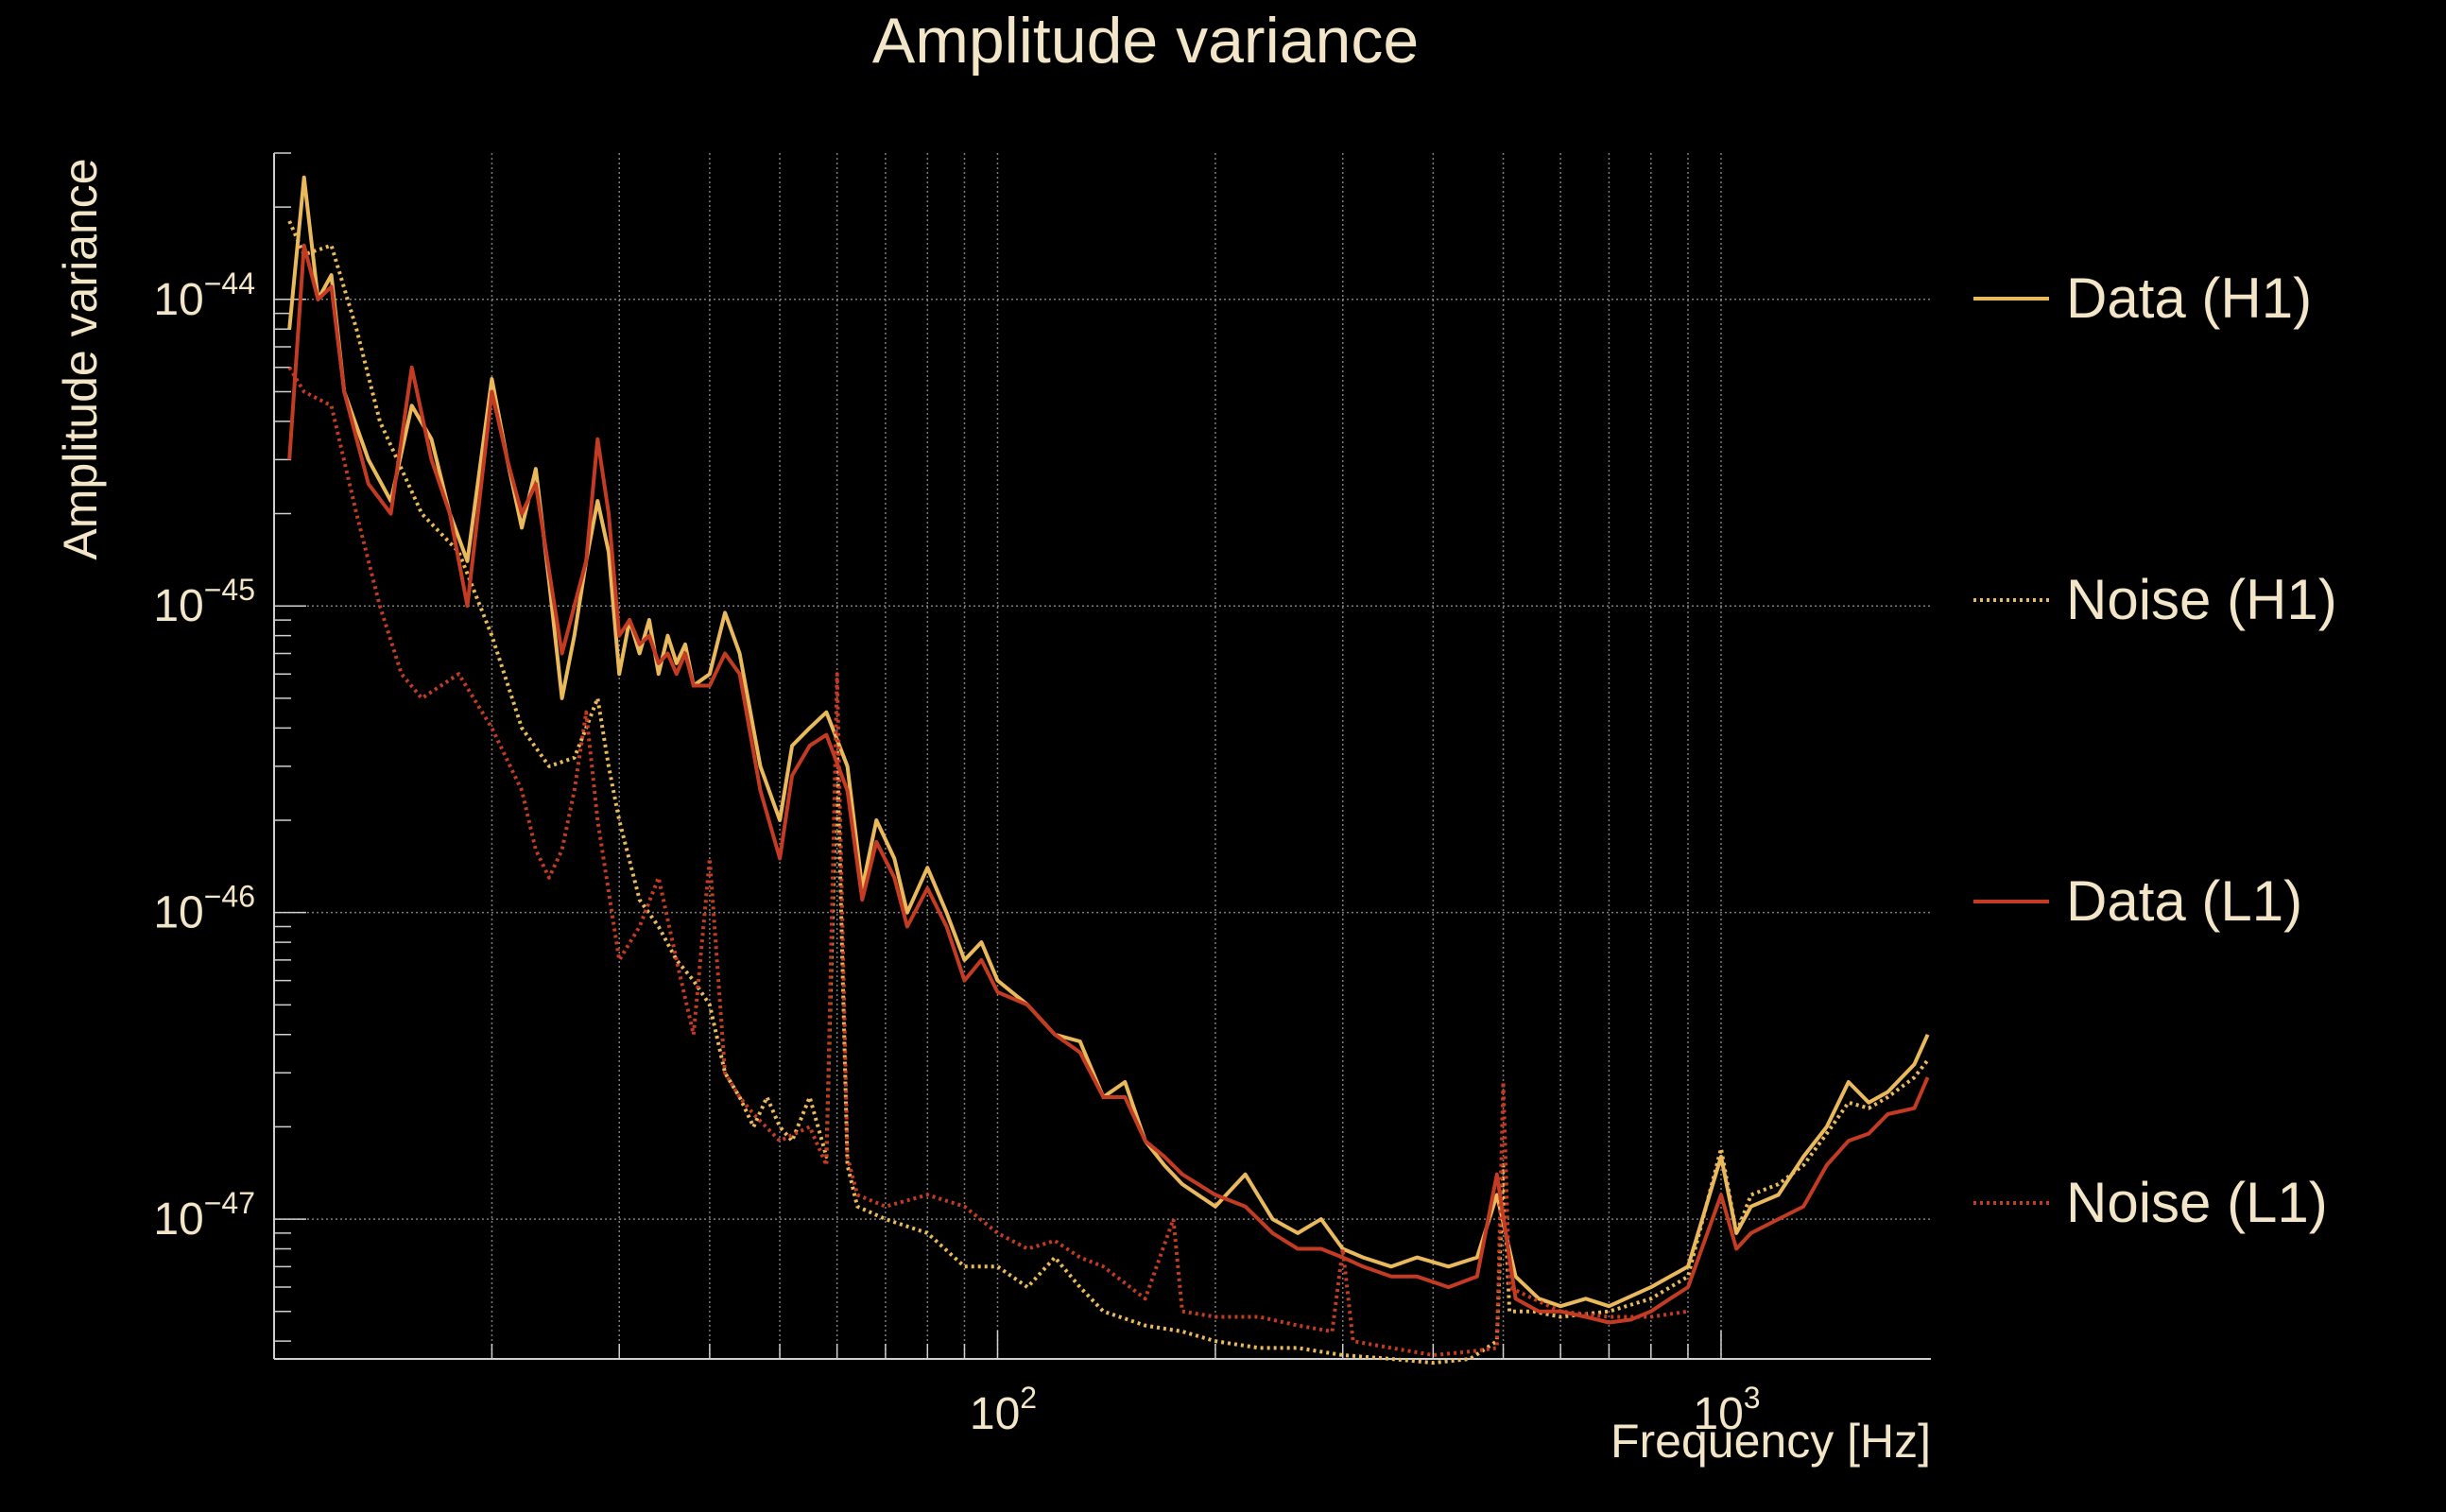 The width and height of the screenshot is (2446, 1512). I want to click on y-tick-label: 10−45, so click(204, 602).